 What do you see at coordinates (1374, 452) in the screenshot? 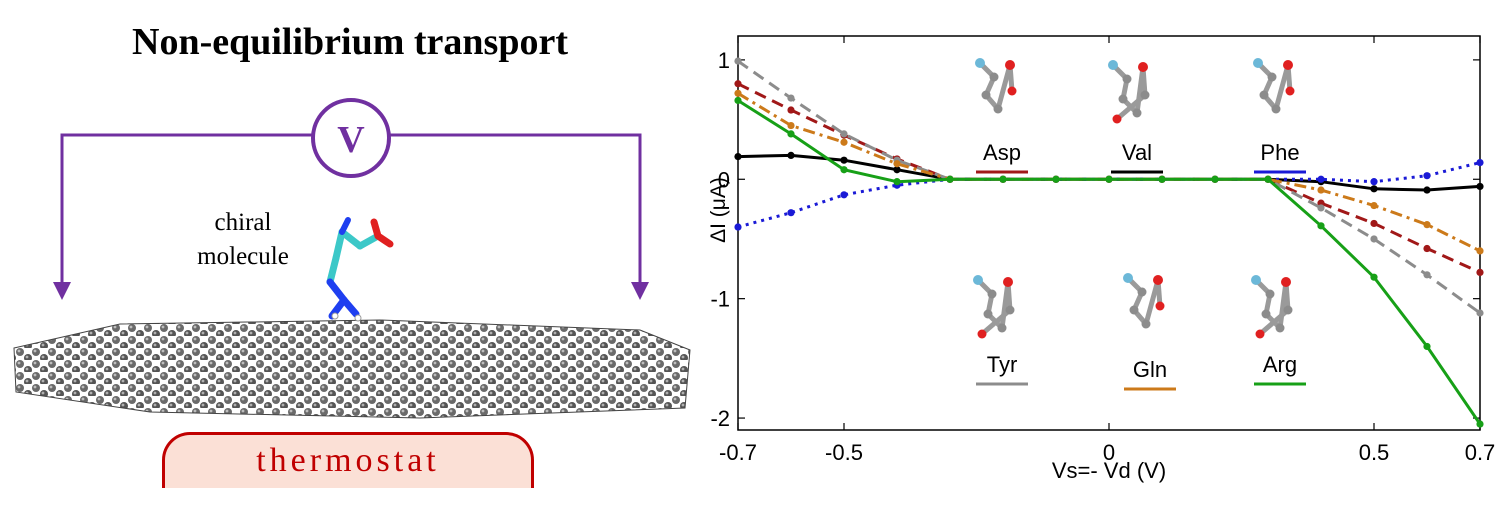
I see `x-tick-label: 0.5` at bounding box center [1374, 452].